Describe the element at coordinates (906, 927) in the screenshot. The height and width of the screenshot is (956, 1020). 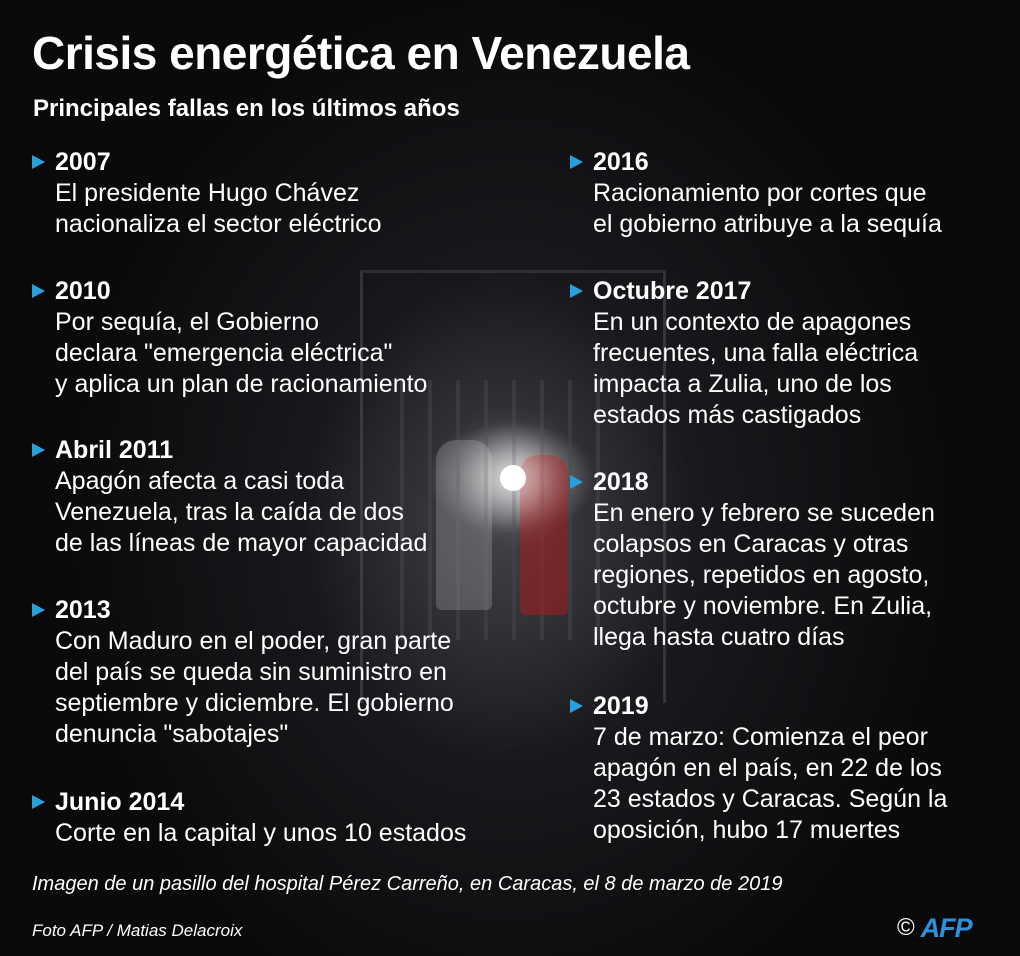
I see `copyright-symbol: ©` at that location.